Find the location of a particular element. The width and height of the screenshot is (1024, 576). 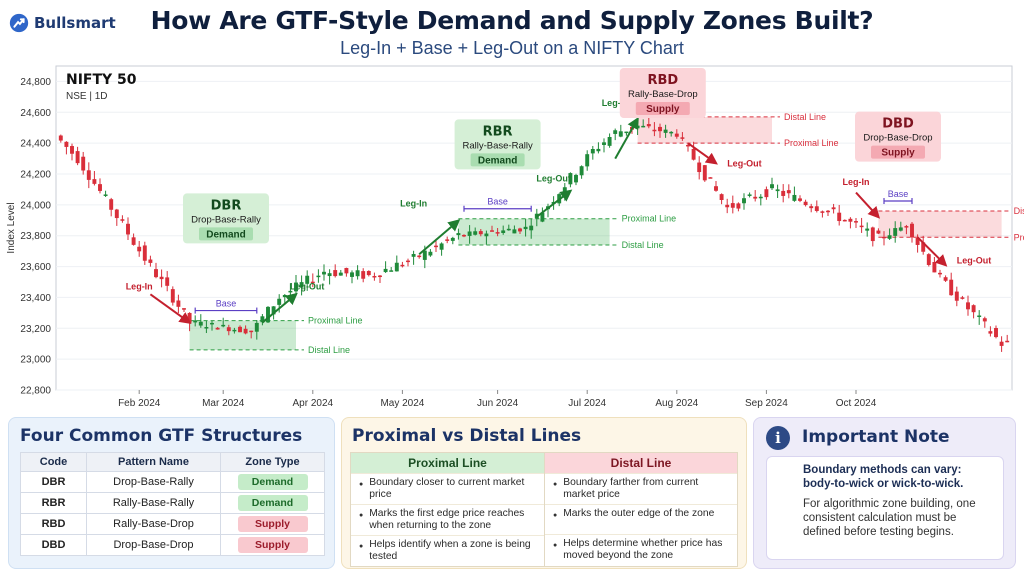

bull-logo-icon is located at coordinates (19, 23).